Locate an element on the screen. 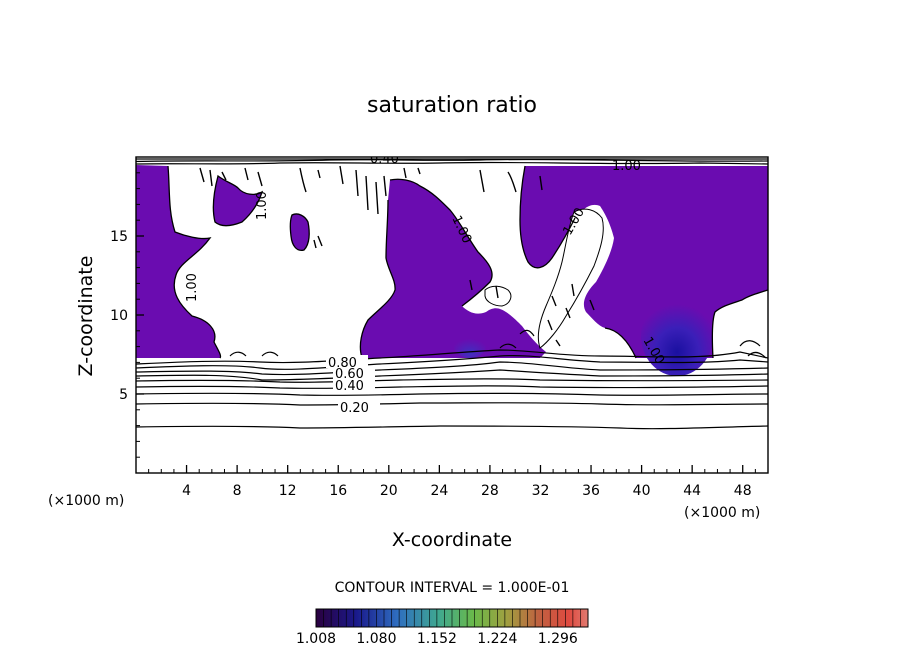 This screenshot has width=904, height=654. contour-interval: CONTOUR INTERVAL = 1.000E-01 is located at coordinates (452, 588).